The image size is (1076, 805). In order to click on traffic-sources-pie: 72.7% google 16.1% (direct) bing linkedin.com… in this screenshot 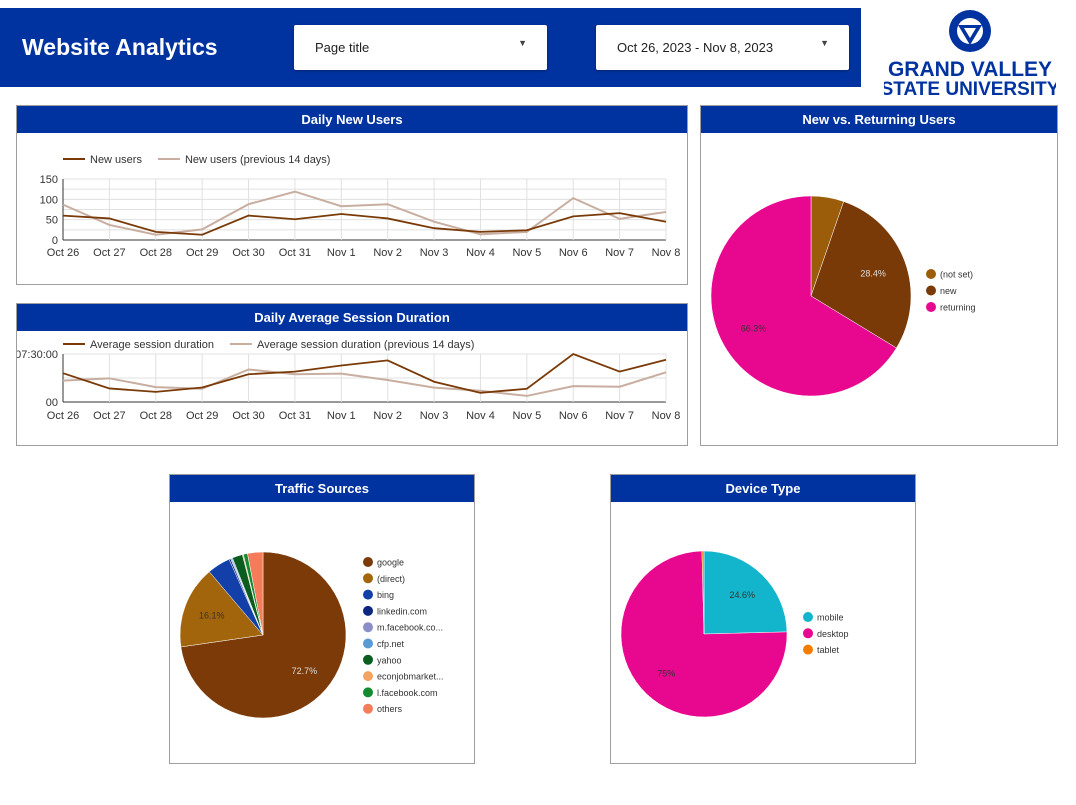, I will do `click(311, 635)`.